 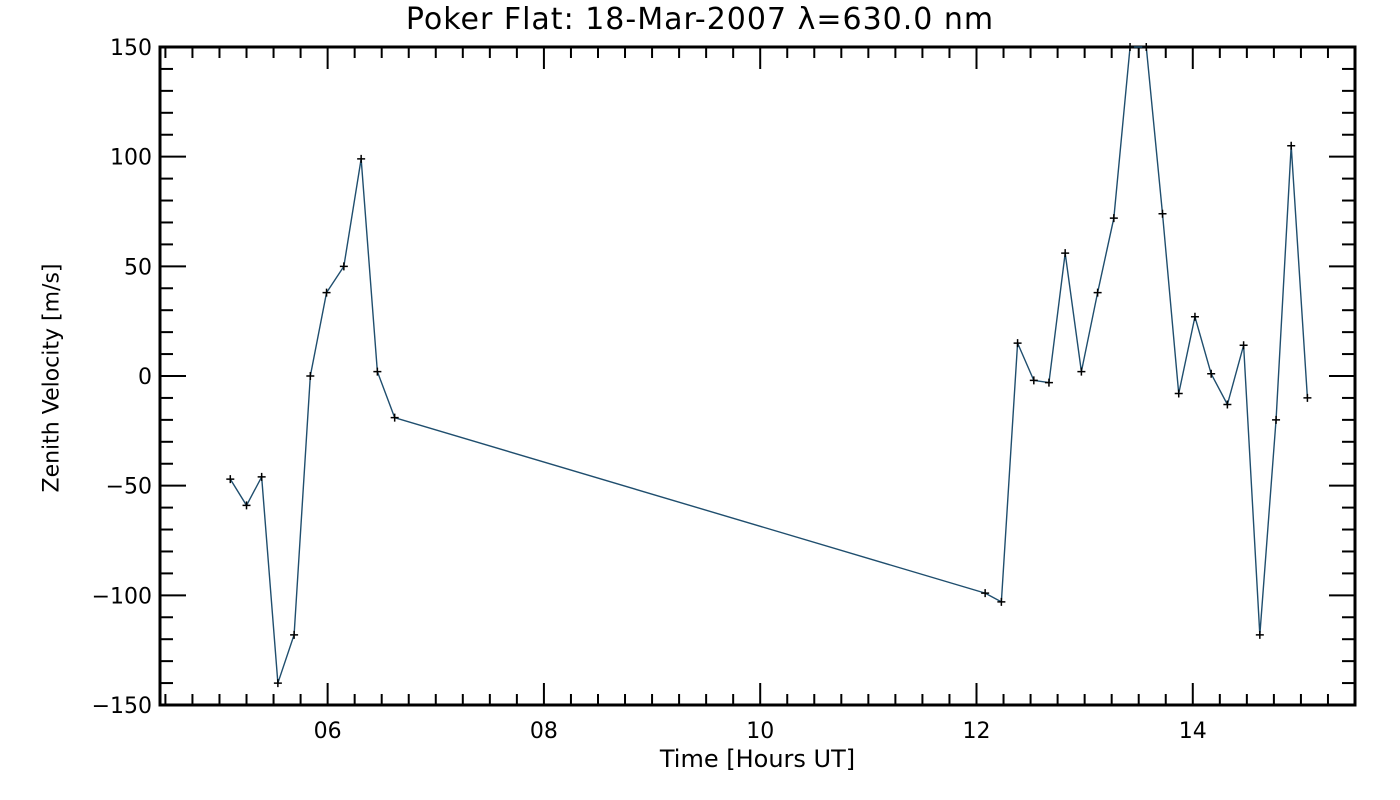 I want to click on y-tick-label: 100, so click(x=131, y=158).